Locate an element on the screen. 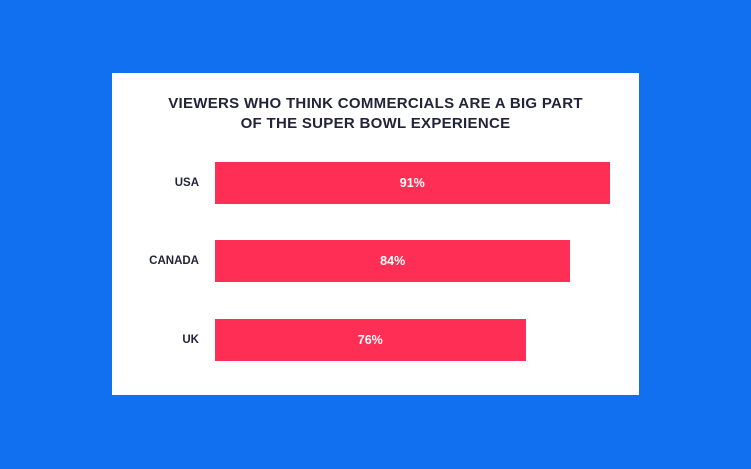 The height and width of the screenshot is (469, 751). data-label: 76% is located at coordinates (370, 340).